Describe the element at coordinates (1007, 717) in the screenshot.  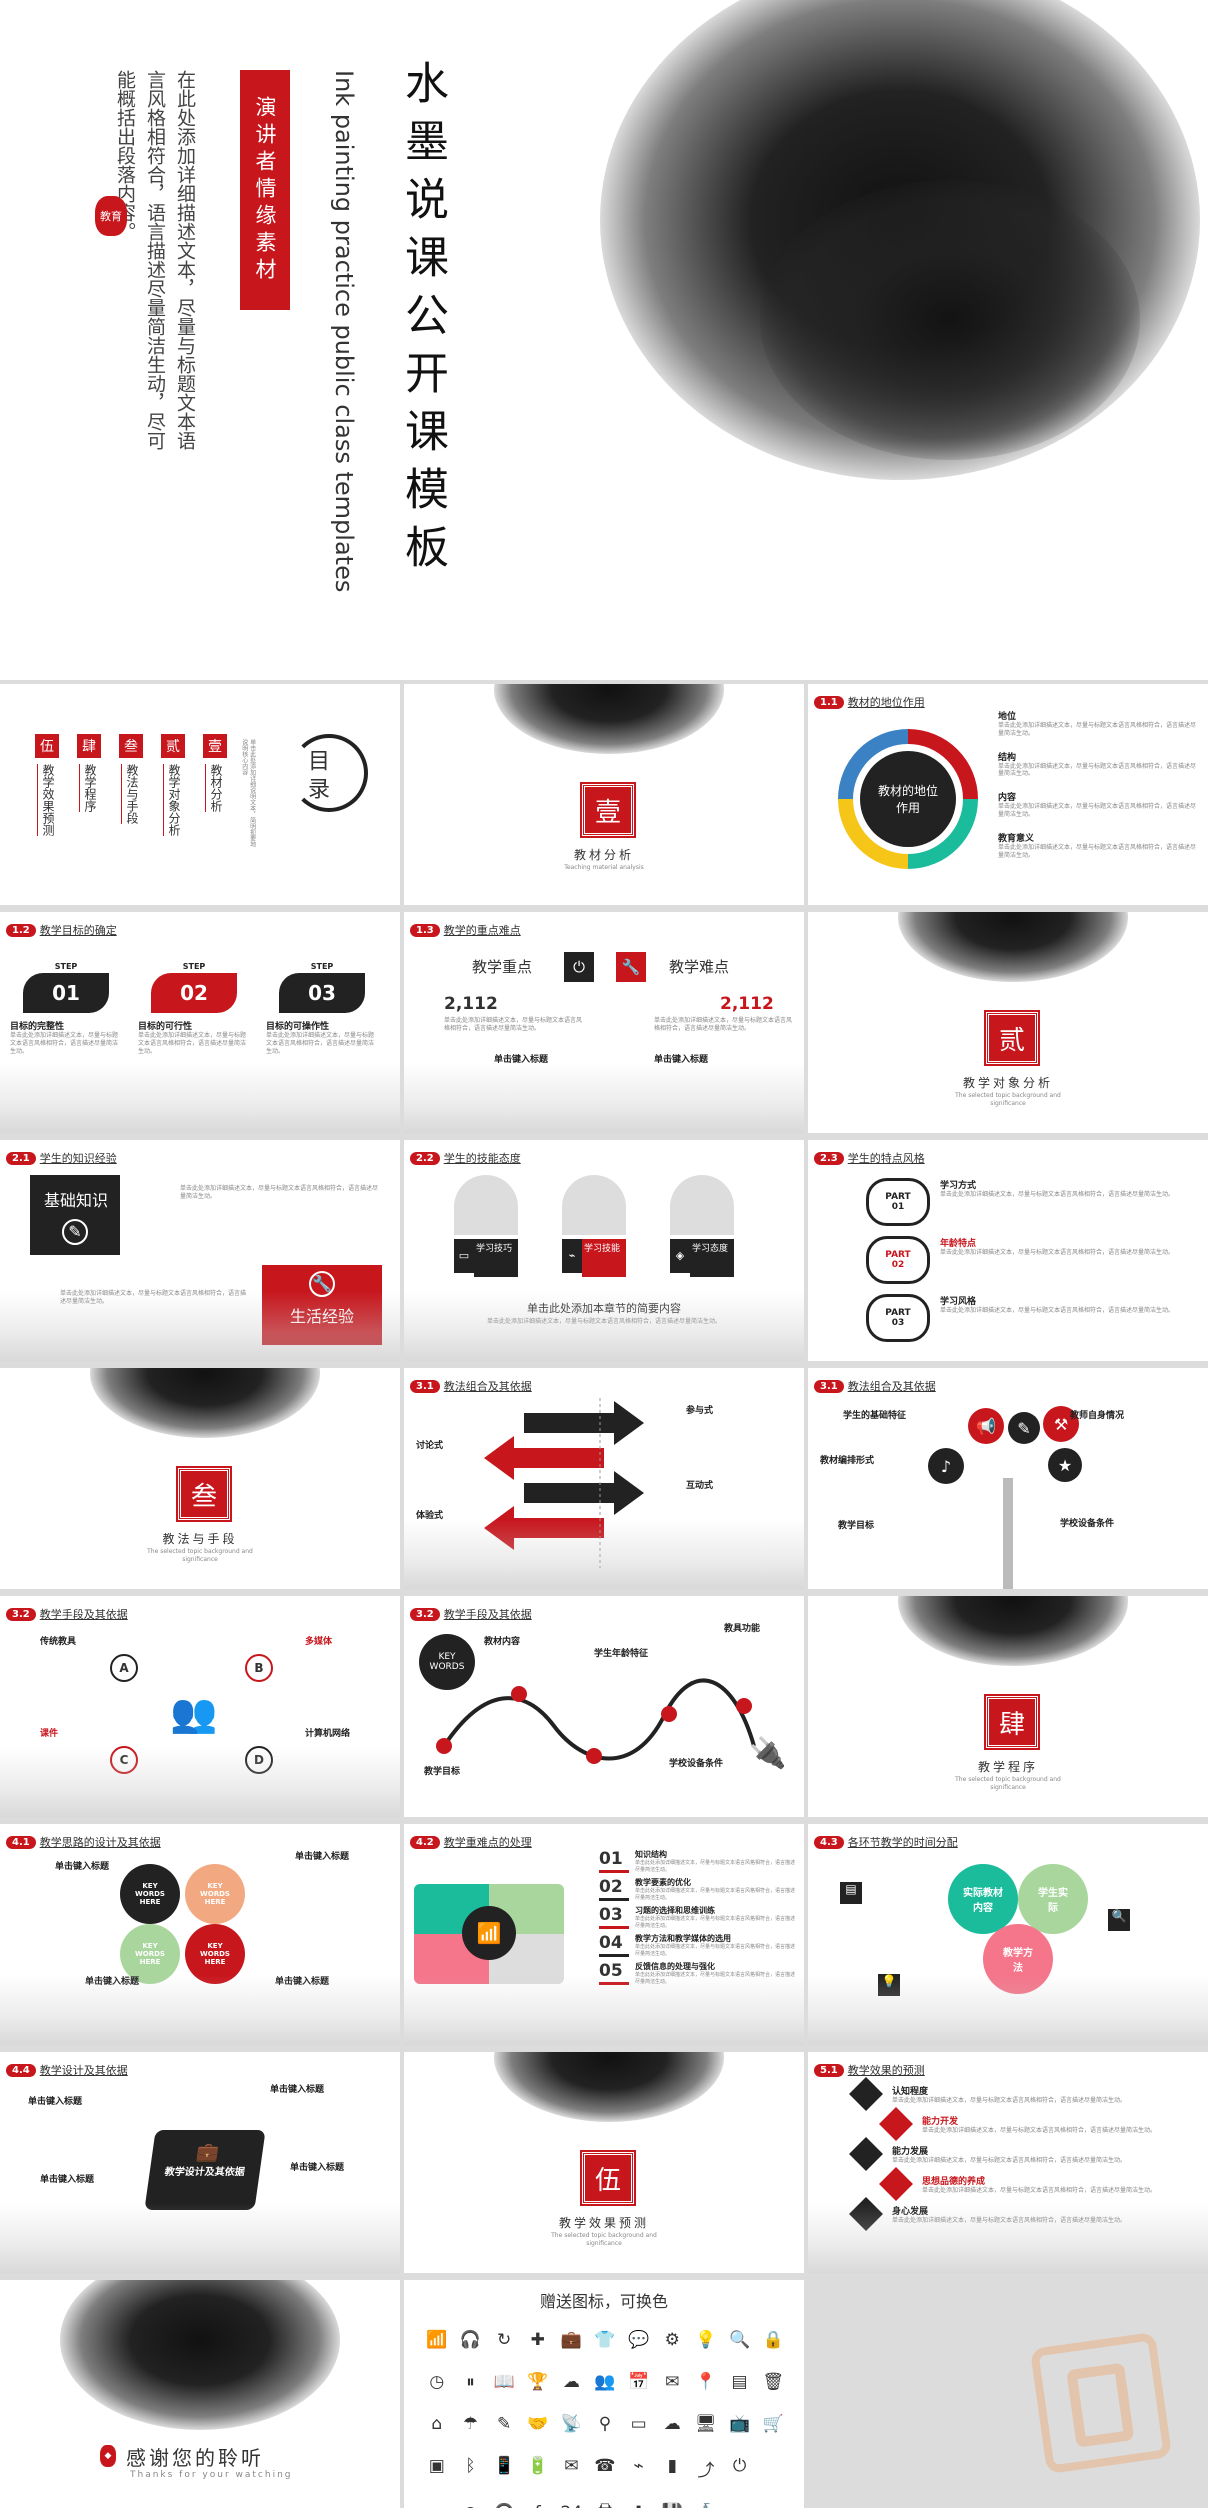
I see `list-item-title: 地位` at that location.